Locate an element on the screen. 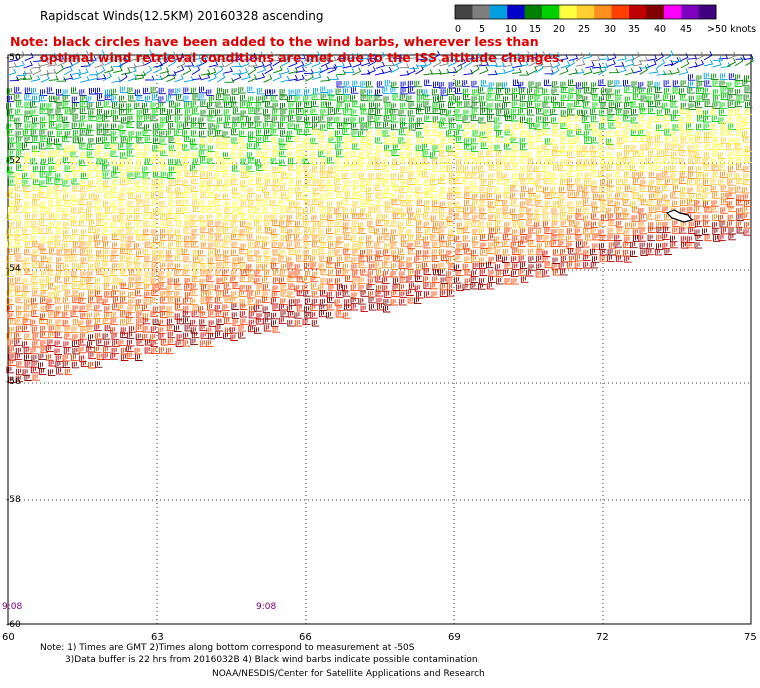 The width and height of the screenshot is (760, 688). scale-border is located at coordinates (585, 12).